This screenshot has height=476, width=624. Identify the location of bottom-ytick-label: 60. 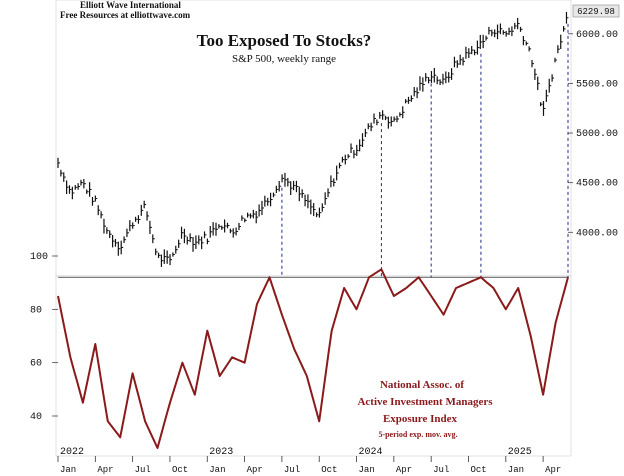
(36, 364).